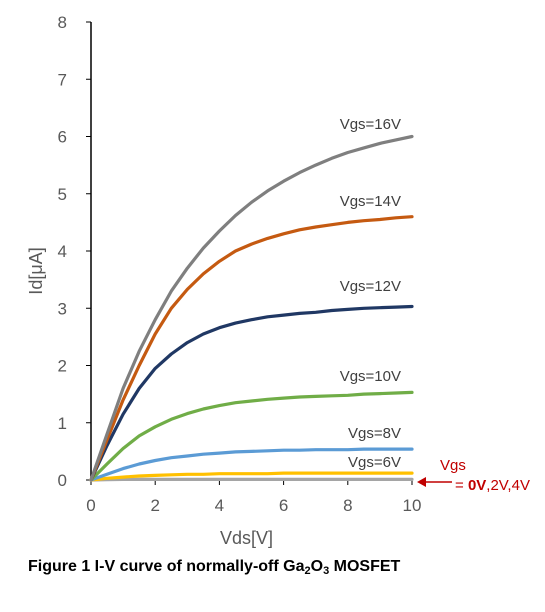 Image resolution: width=545 pixels, height=612 pixels. What do you see at coordinates (317, 566) in the screenshot?
I see `caption-text-mid: O` at bounding box center [317, 566].